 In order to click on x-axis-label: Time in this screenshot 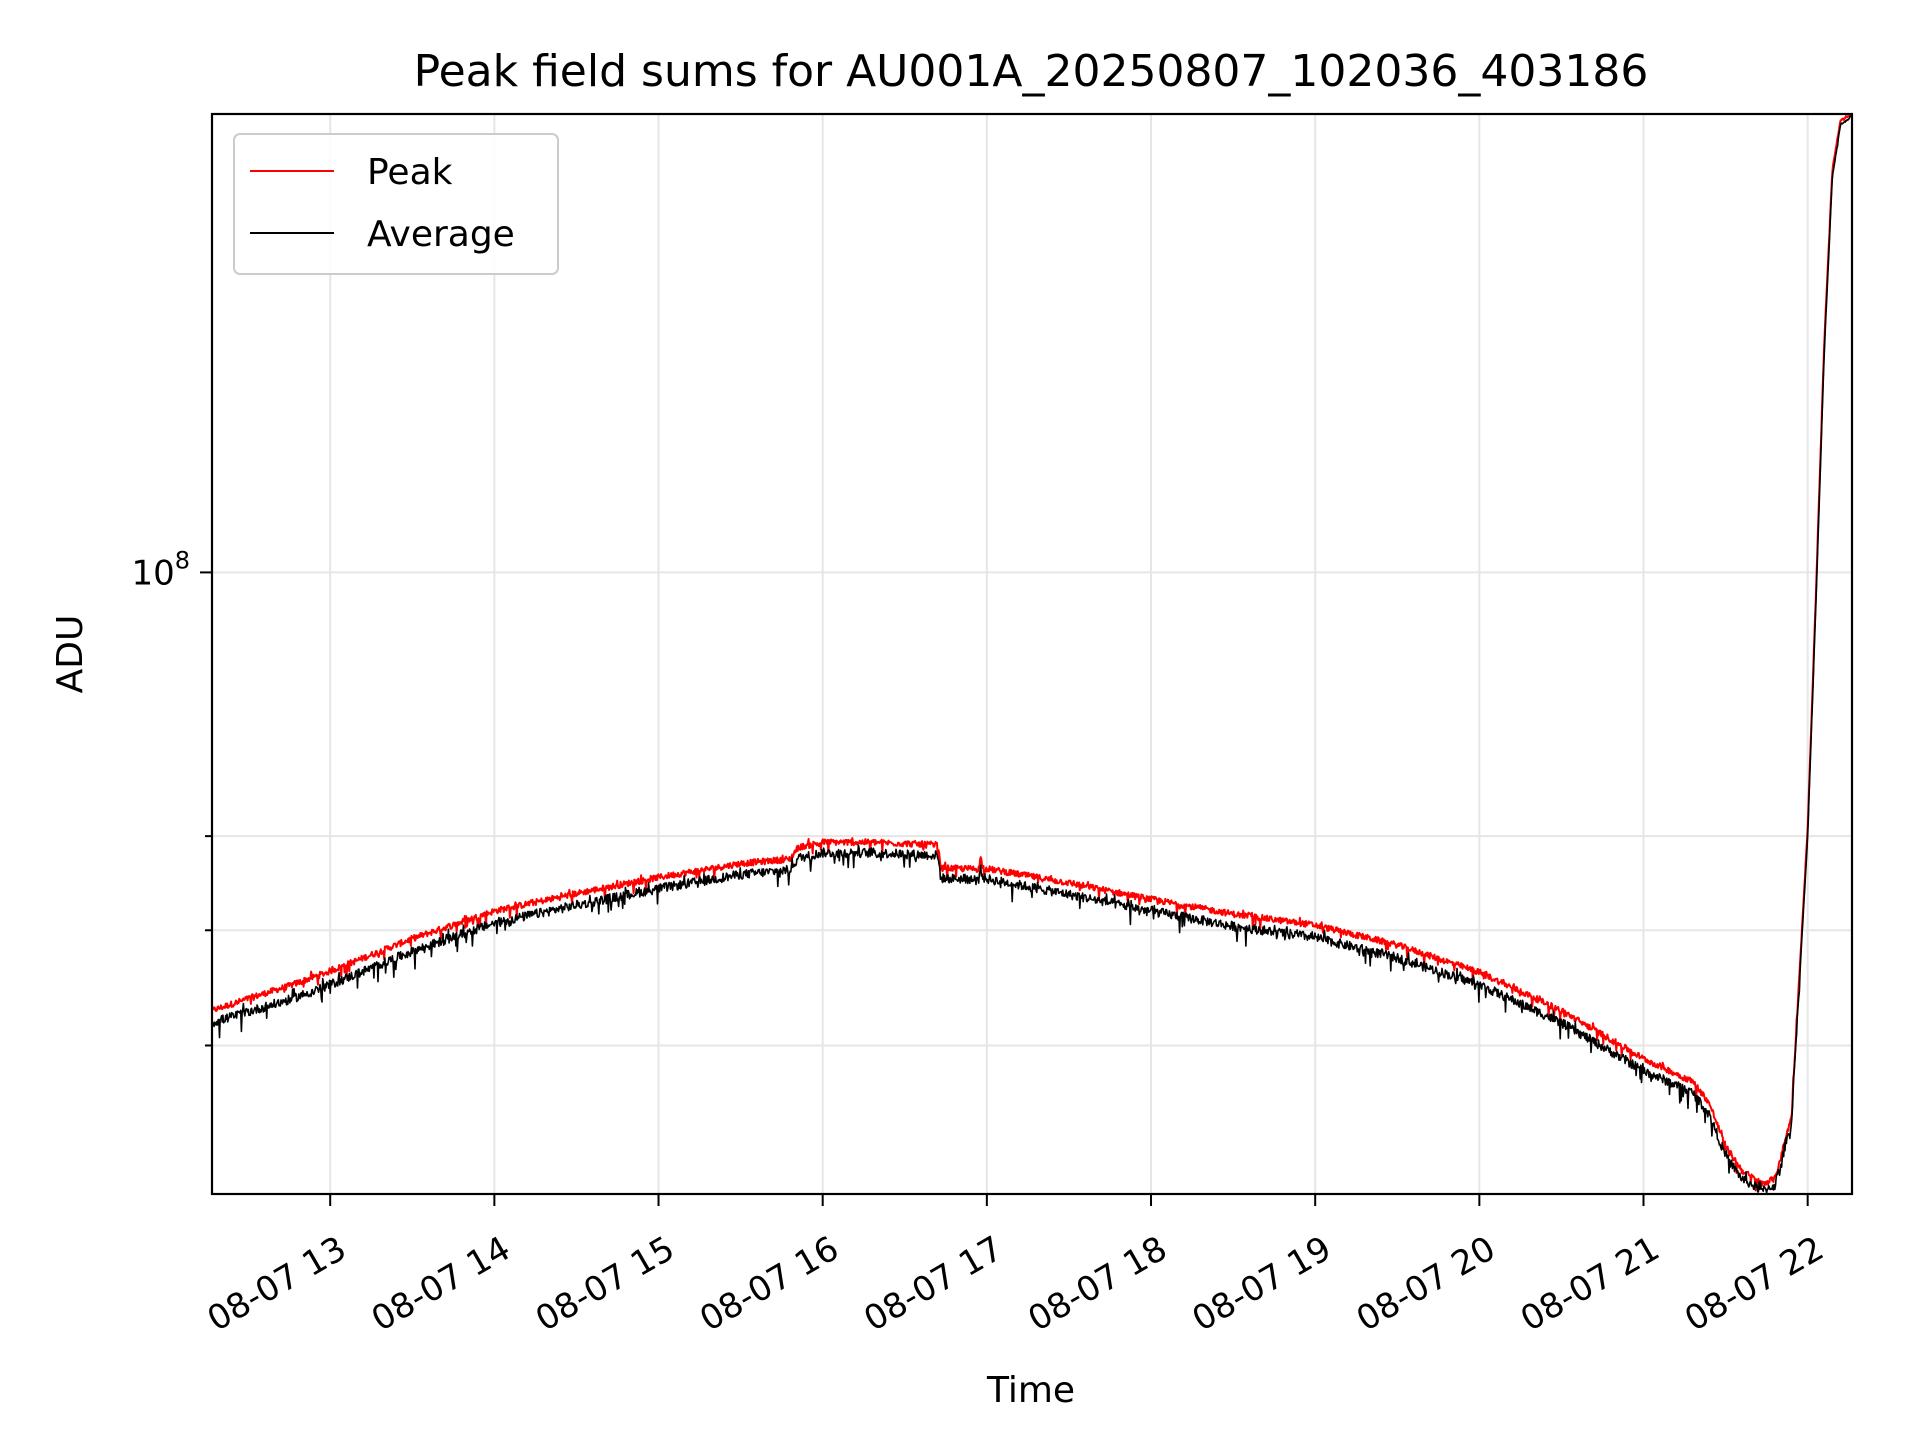, I will do `click(1030, 1390)`.